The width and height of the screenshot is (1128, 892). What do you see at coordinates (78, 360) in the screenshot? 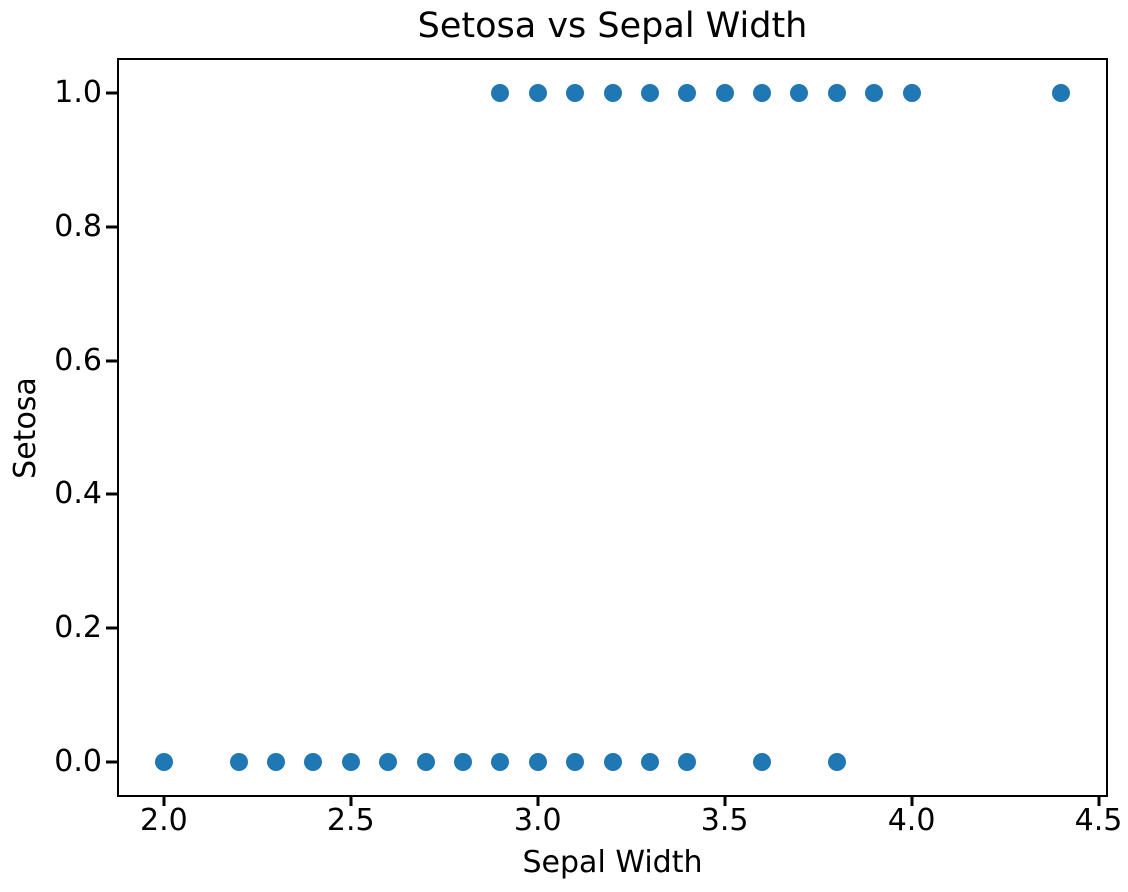
I see `y-tick-label: 0.6` at bounding box center [78, 360].